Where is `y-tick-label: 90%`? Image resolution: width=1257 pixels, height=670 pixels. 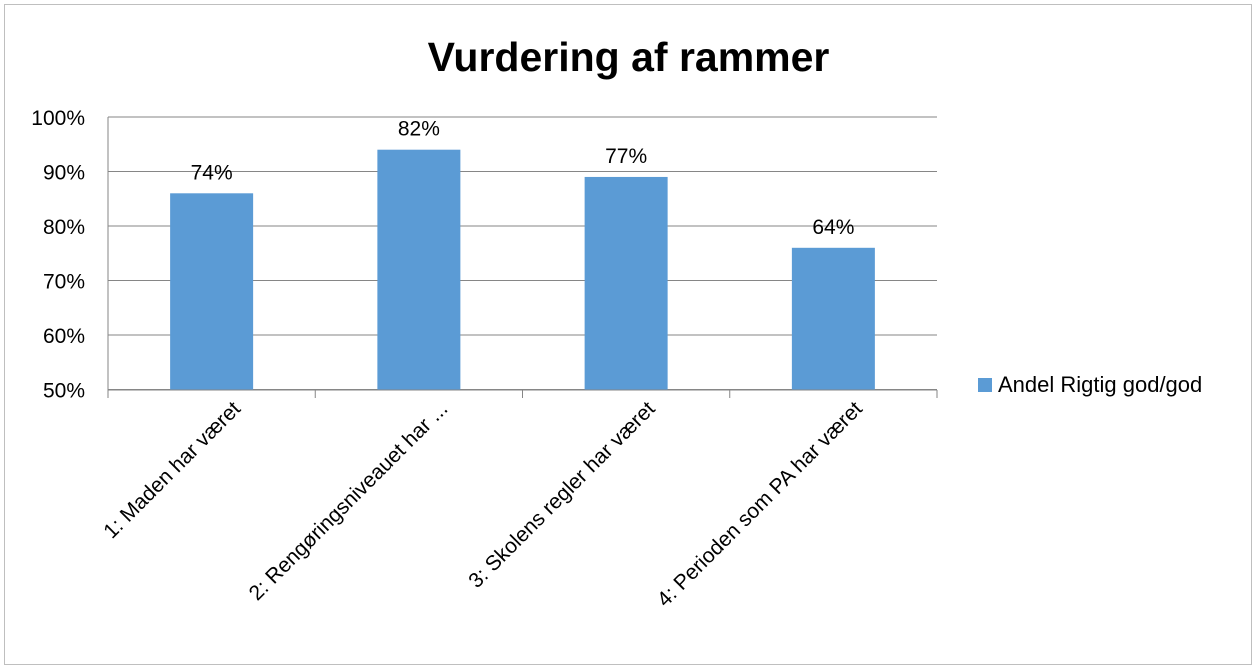 y-tick-label: 90% is located at coordinates (64, 173).